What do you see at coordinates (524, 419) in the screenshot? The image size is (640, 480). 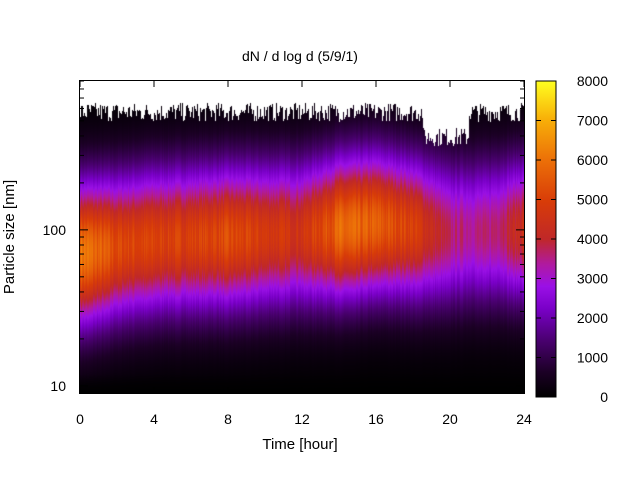 I see `x-tick-label: 24` at bounding box center [524, 419].